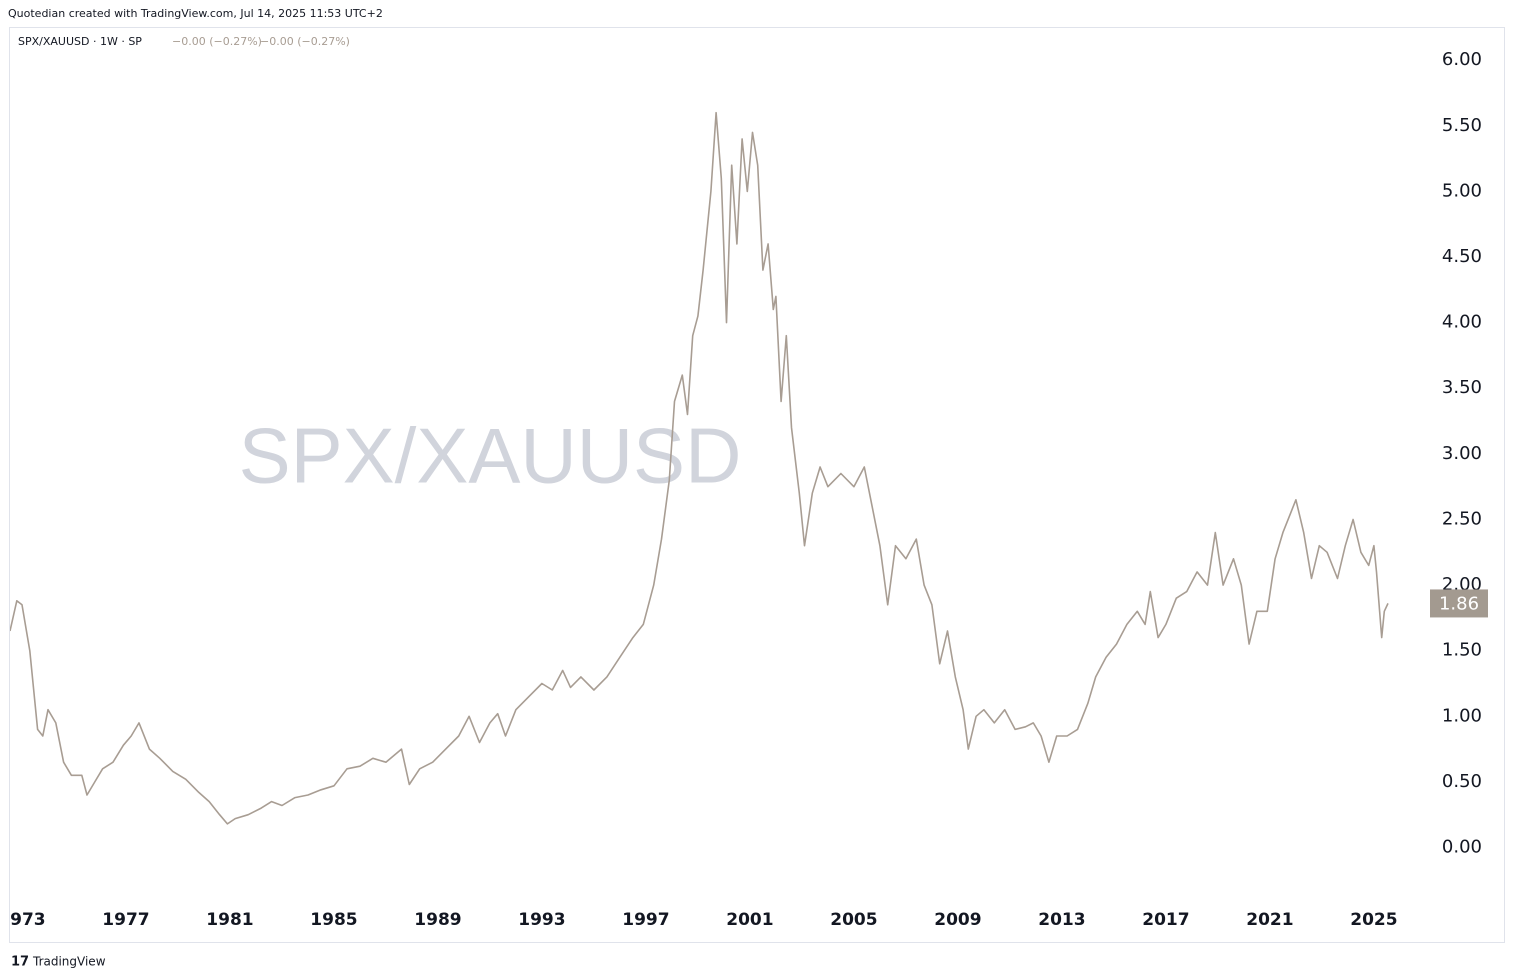 Image resolution: width=1515 pixels, height=979 pixels. What do you see at coordinates (1269, 920) in the screenshot?
I see `x-tick-label: 2021` at bounding box center [1269, 920].